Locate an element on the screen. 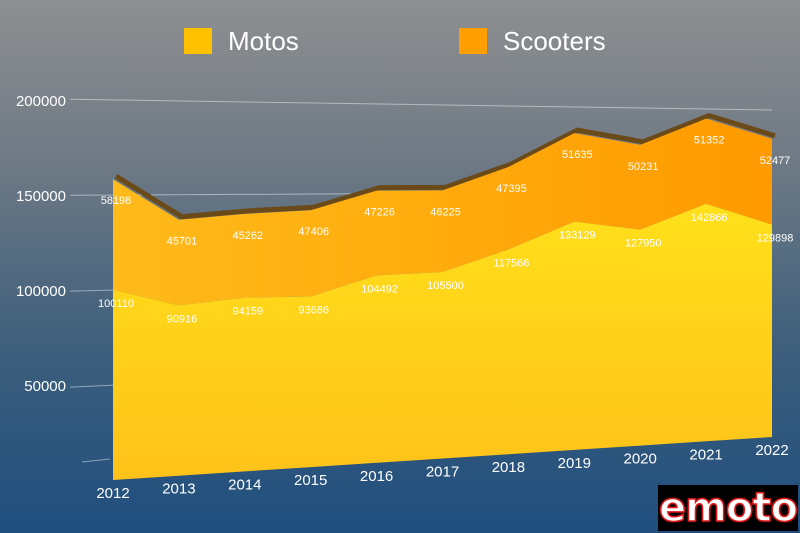  legend-swatch-scooters is located at coordinates (473, 41).